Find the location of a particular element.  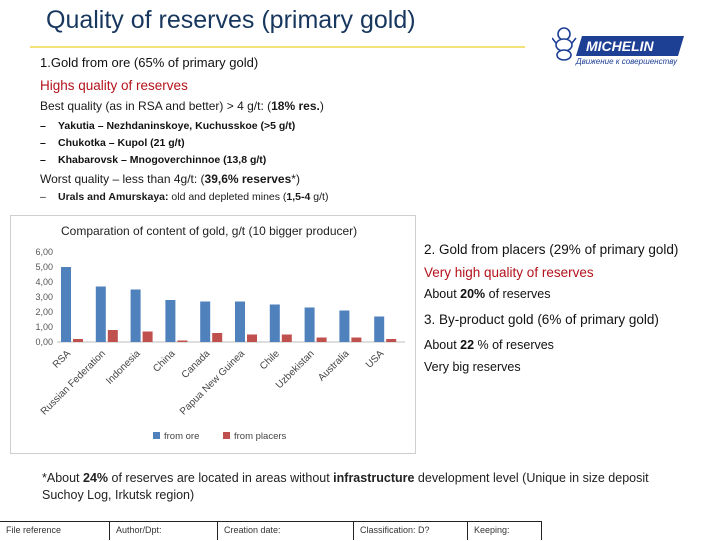

logo-brand: MICHELIN is located at coordinates (620, 46).